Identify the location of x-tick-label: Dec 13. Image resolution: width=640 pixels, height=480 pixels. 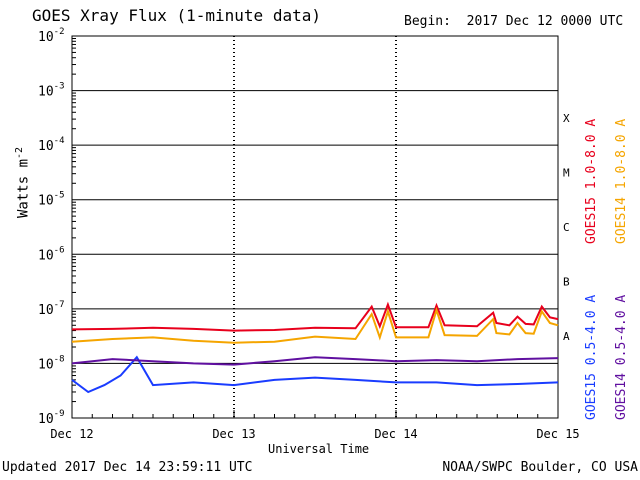
(233, 434).